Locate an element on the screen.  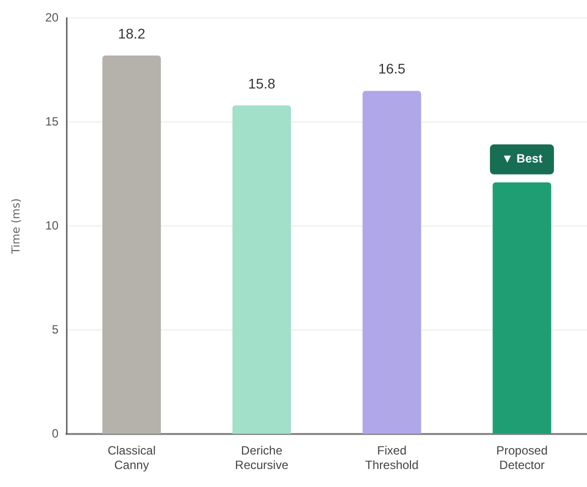
y-tick-label: 5 is located at coordinates (55, 329).